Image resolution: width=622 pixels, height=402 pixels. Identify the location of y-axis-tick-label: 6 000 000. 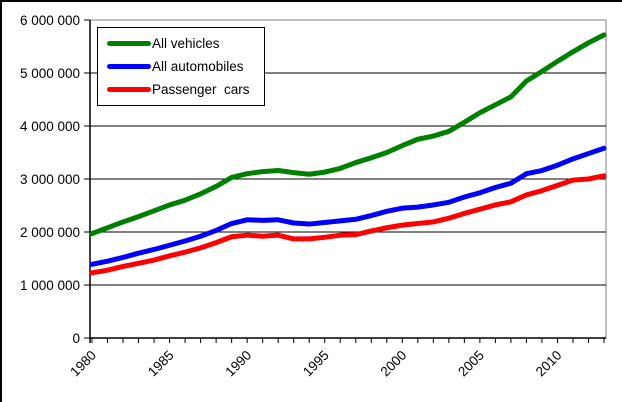
(50, 20).